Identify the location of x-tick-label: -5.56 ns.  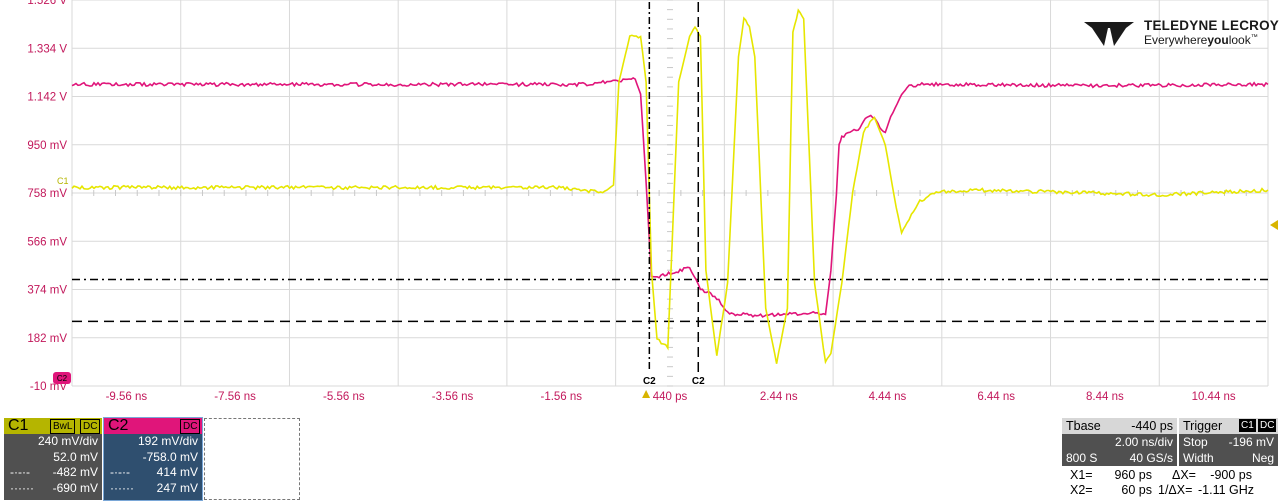
(344, 397).